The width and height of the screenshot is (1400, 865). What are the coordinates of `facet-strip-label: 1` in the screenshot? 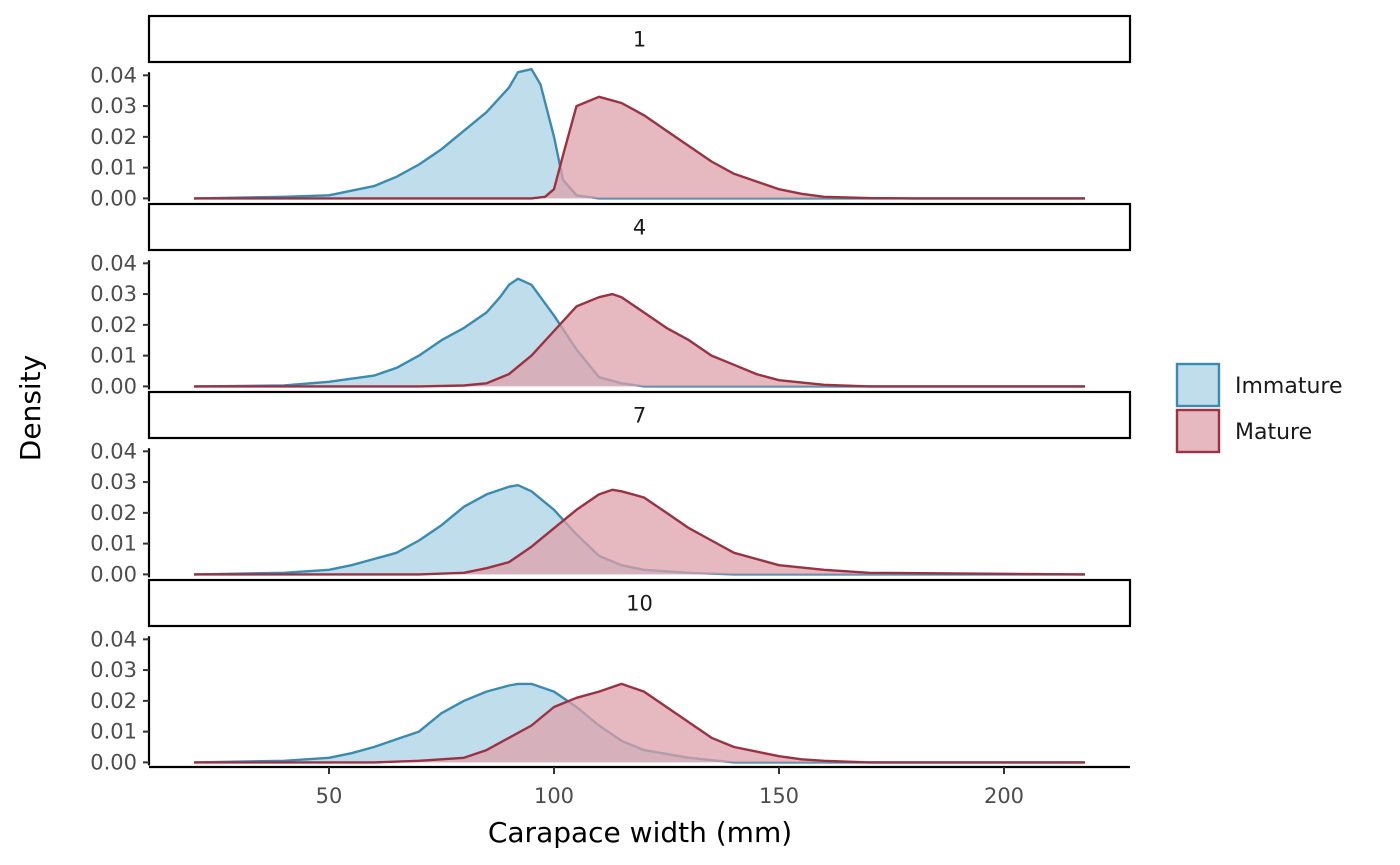 It's located at (639, 40).